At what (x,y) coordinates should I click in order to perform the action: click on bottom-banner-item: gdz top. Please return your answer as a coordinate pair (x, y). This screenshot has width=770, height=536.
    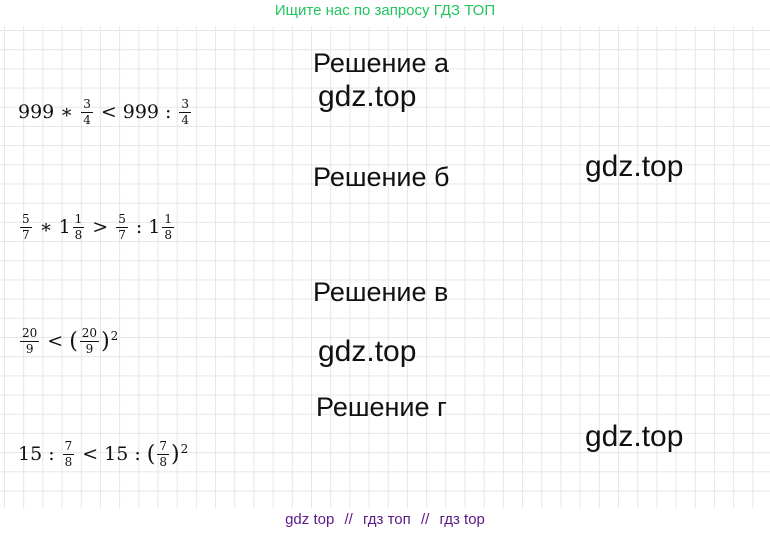
    Looking at the image, I should click on (310, 519).